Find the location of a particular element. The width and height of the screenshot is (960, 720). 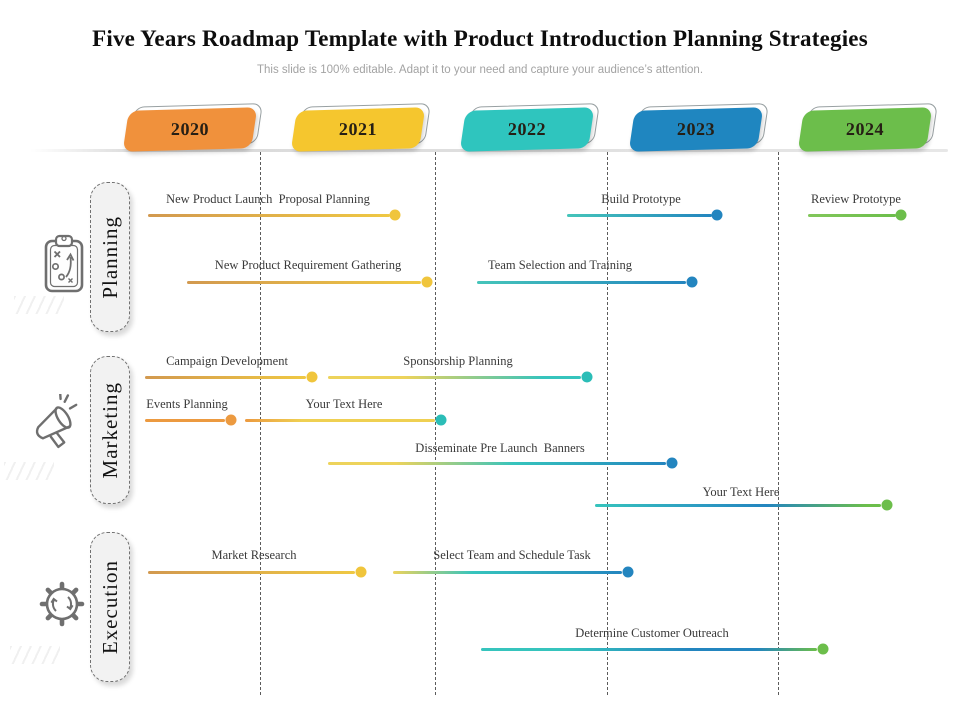

year-banner-2023: 2023 is located at coordinates (698, 127).